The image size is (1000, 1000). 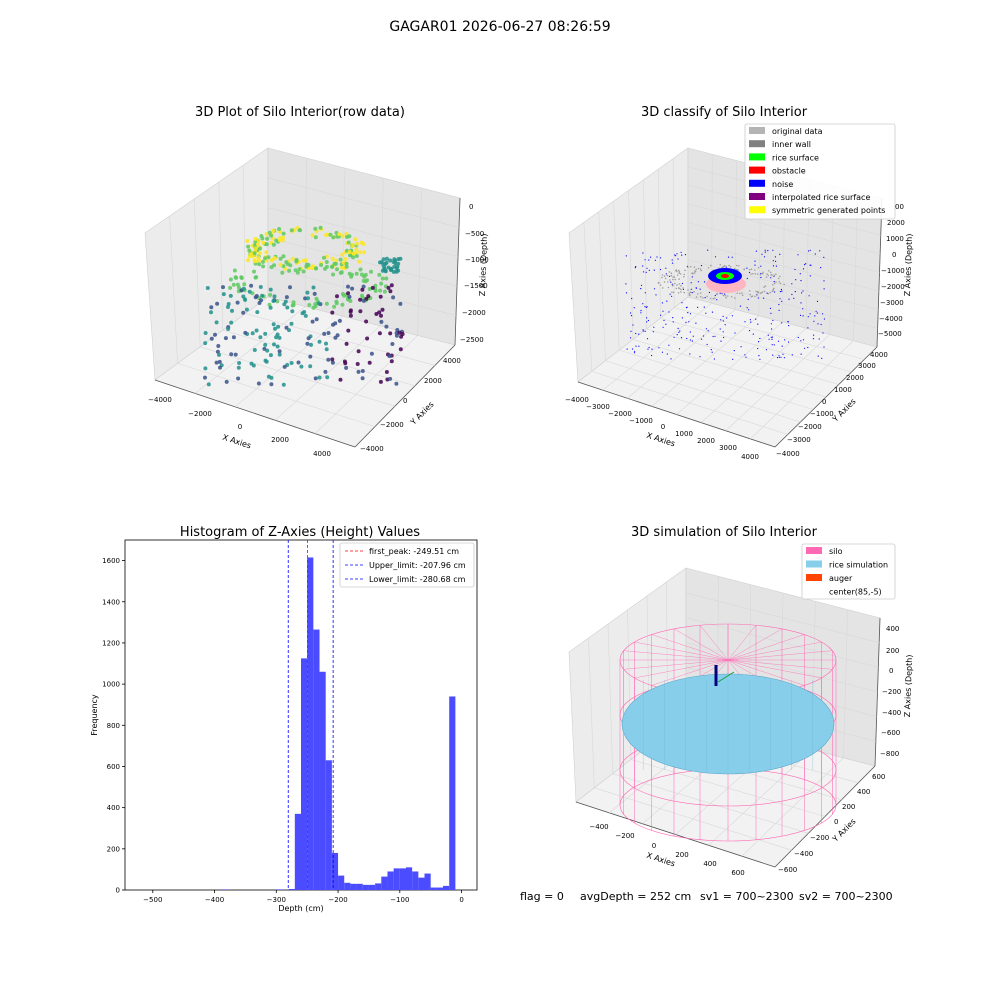 What do you see at coordinates (676, 655) in the screenshot?
I see `silo-roof-spoke` at bounding box center [676, 655].